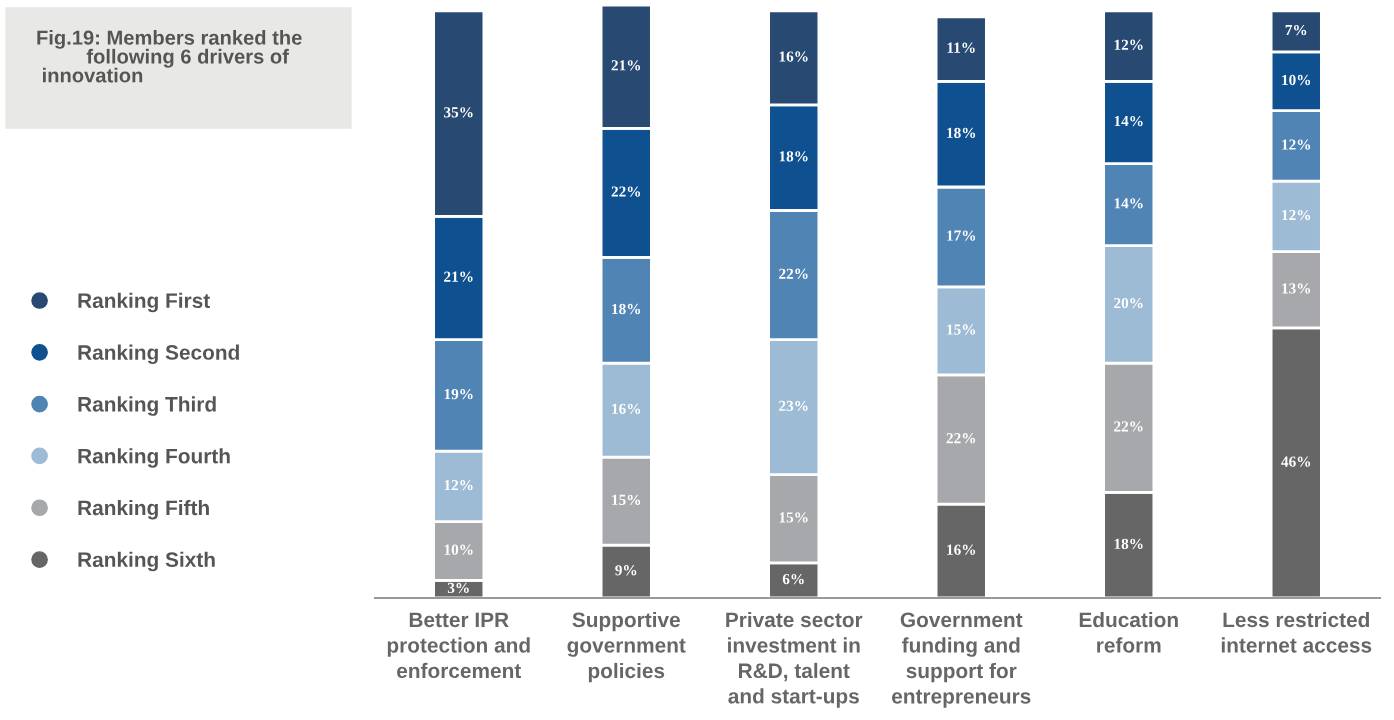  What do you see at coordinates (458, 394) in the screenshot?
I see `data-label: 19%` at bounding box center [458, 394].